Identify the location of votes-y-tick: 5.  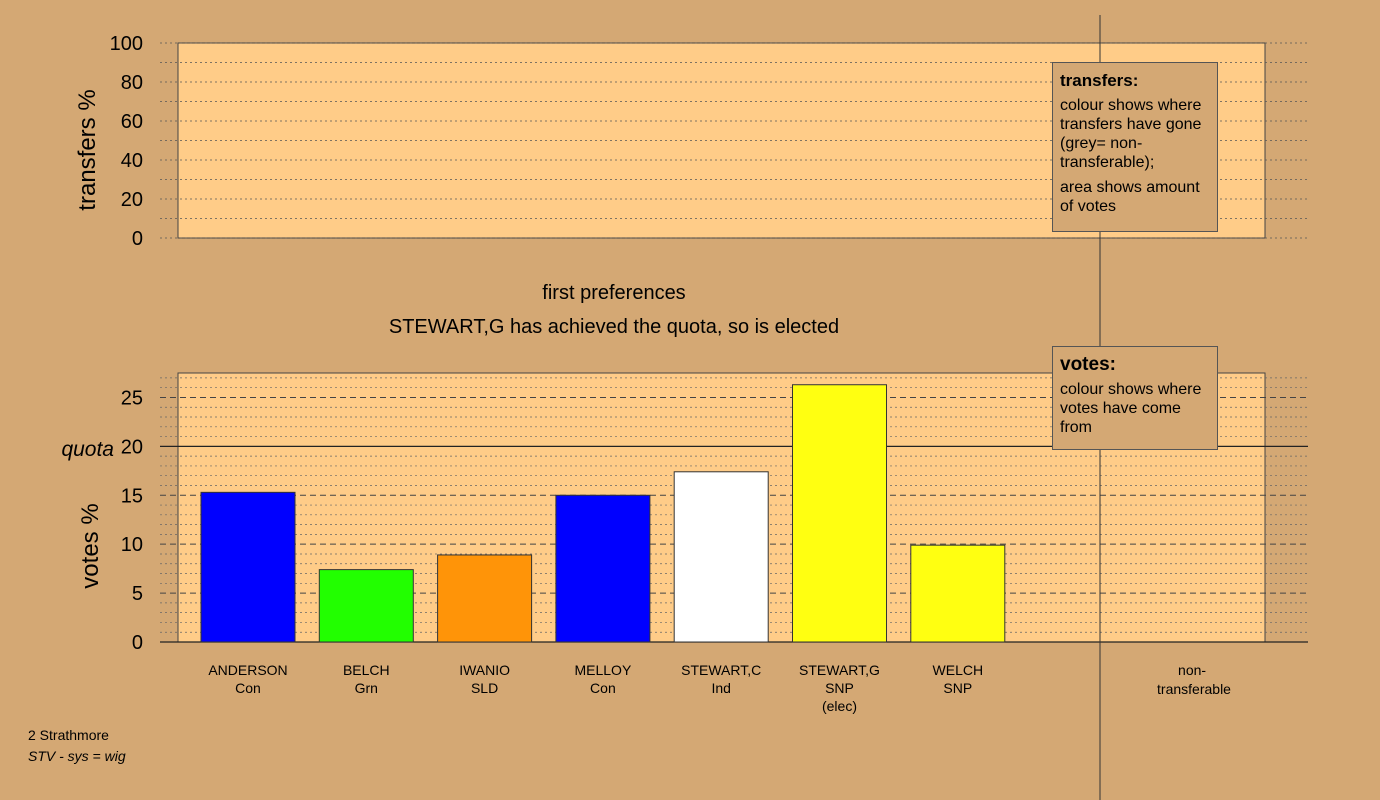
(137, 594).